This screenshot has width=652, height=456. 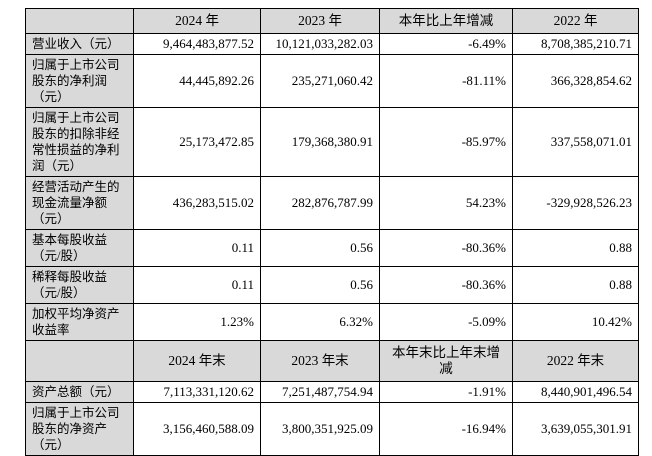 I want to click on header-cell: 2024 年末, so click(x=197, y=361).